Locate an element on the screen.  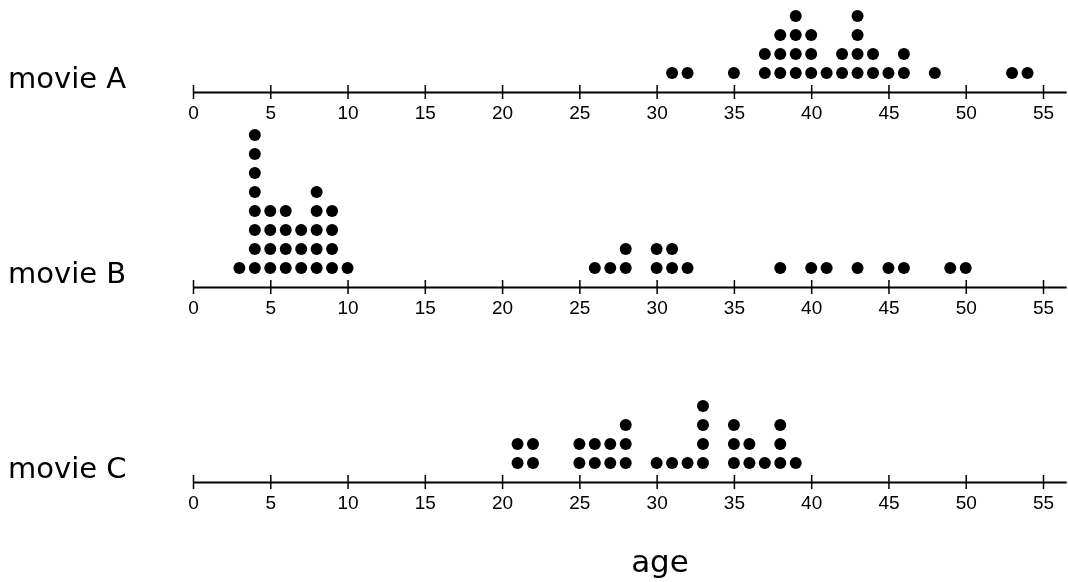
x-tick-label: 15 is located at coordinates (425, 113).